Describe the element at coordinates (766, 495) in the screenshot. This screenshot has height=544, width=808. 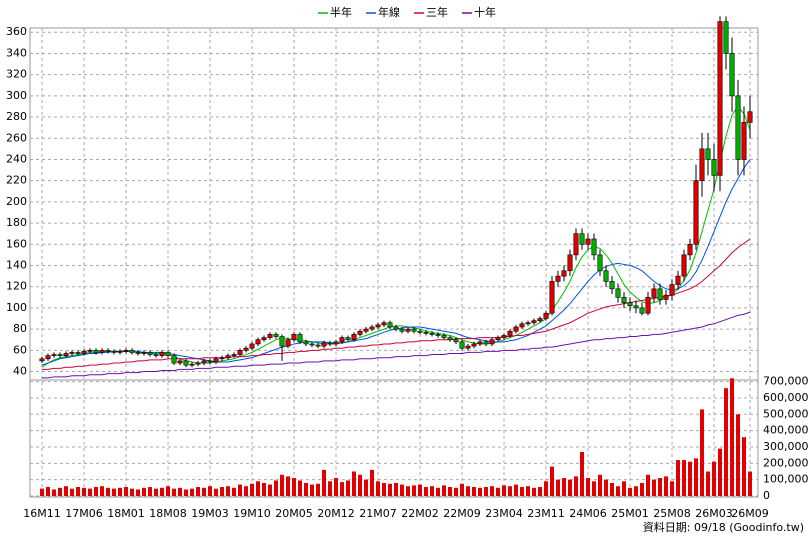
I see `y2-tick-label: 0` at that location.